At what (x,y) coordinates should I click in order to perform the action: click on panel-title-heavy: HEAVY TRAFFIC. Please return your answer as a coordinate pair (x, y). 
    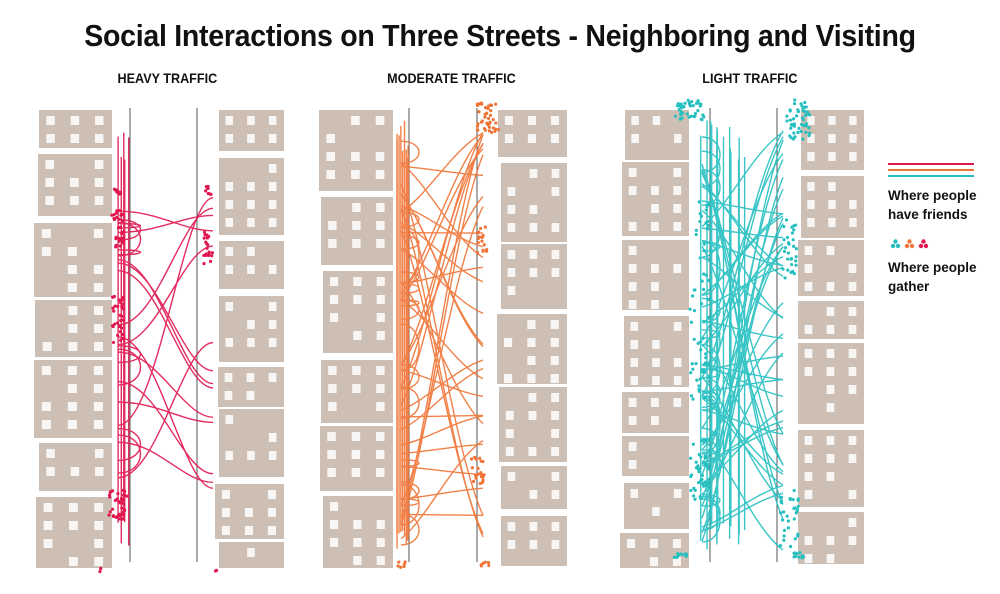
    Looking at the image, I should click on (167, 78).